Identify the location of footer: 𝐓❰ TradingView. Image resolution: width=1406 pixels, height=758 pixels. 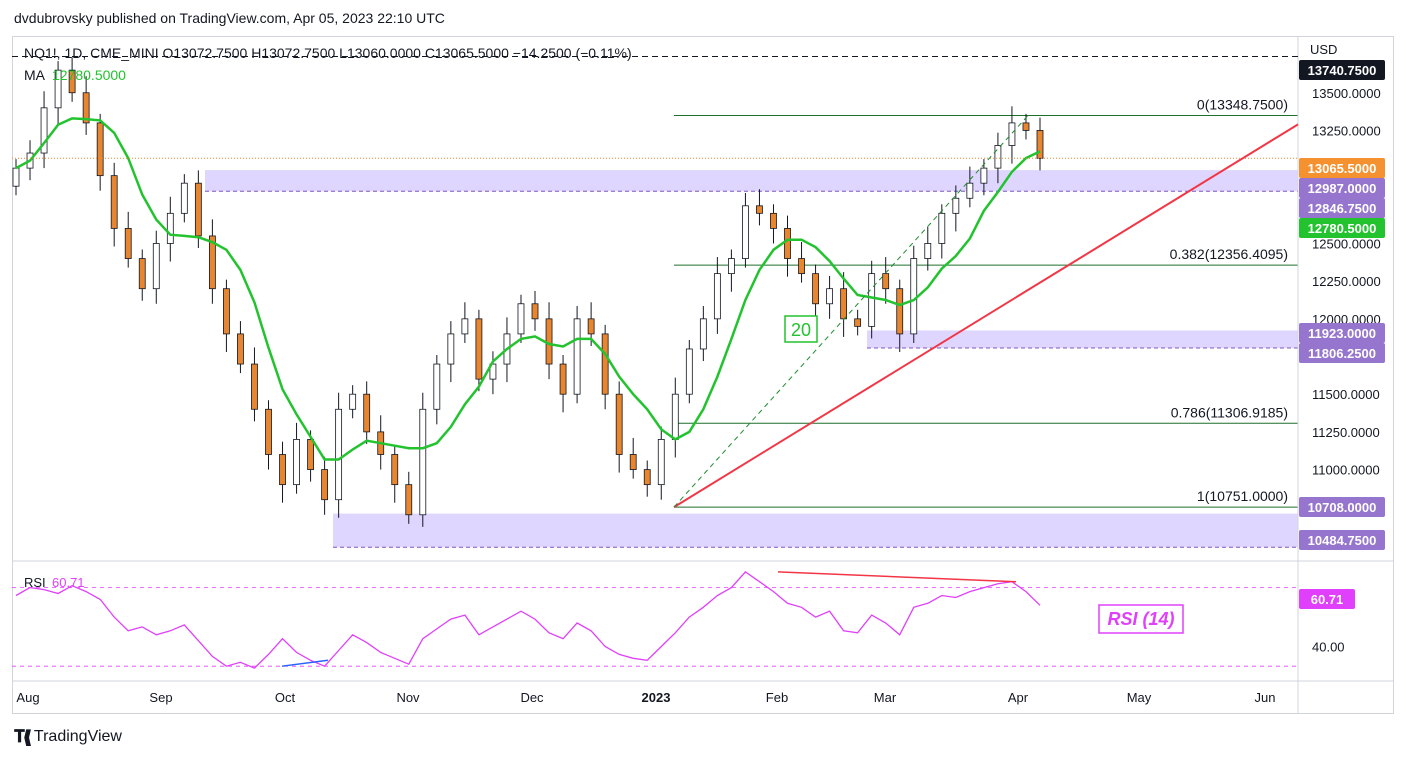
(68, 737).